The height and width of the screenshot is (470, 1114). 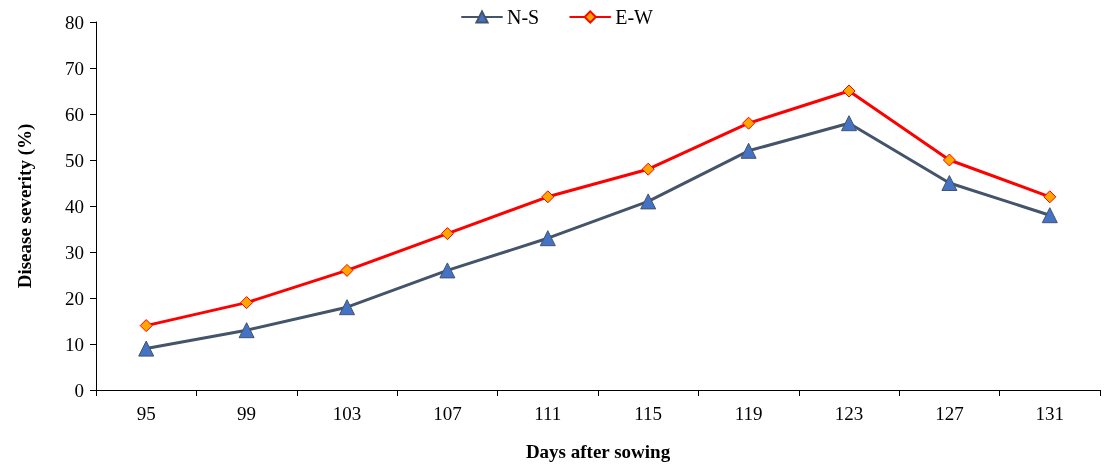 What do you see at coordinates (79, 390) in the screenshot?
I see `y-tick-label: 0` at bounding box center [79, 390].